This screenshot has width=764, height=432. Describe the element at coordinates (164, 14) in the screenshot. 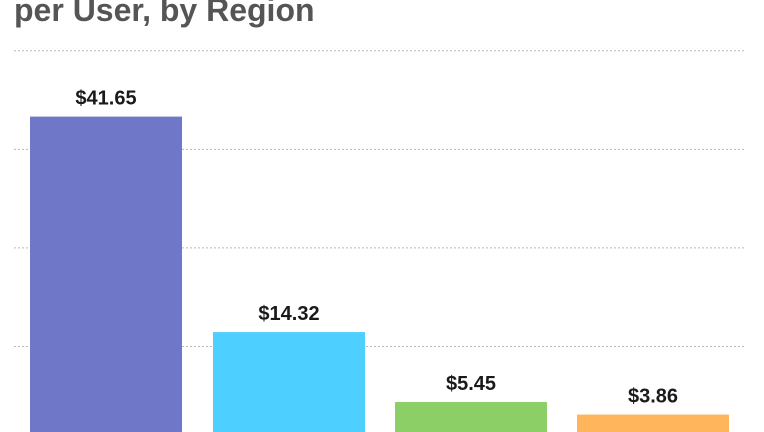

I see `chart-title: per User, by Region` at that location.